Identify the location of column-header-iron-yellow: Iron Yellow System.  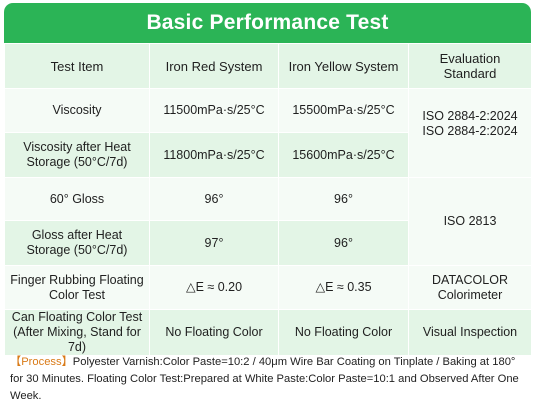
(343, 66).